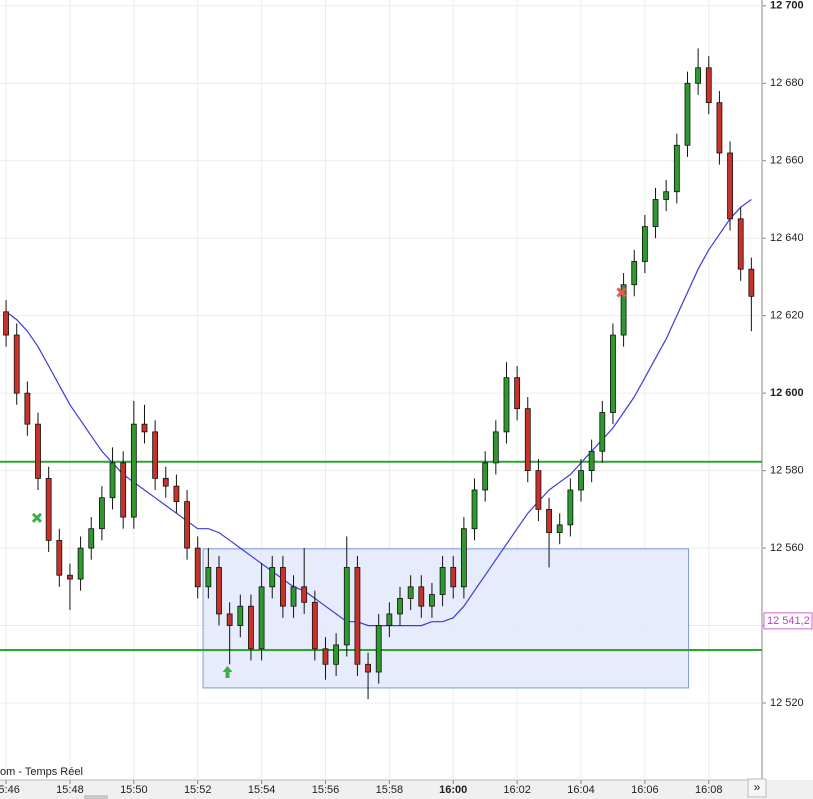 This screenshot has height=799, width=813. I want to click on y-tick-label: 12 520, so click(787, 703).